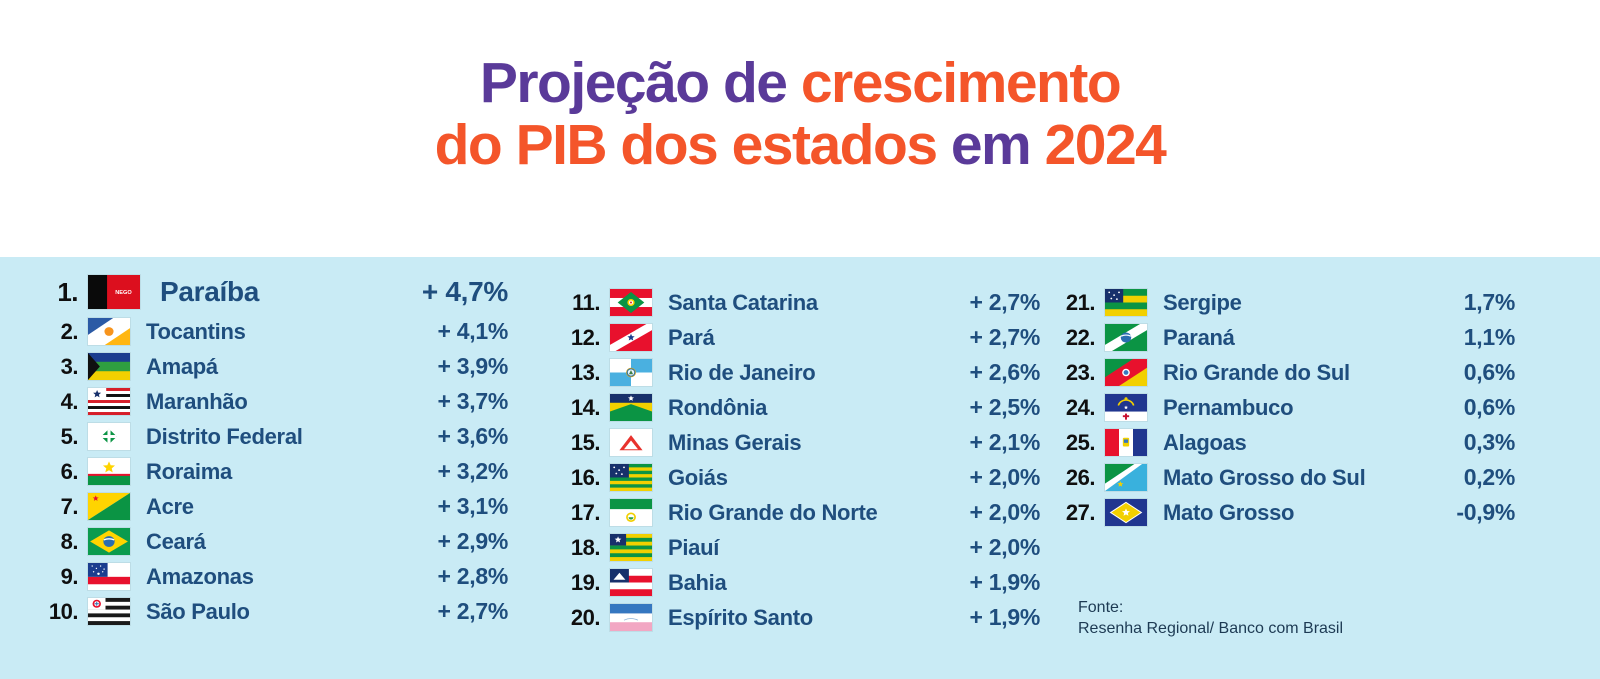 This screenshot has width=1600, height=679. Describe the element at coordinates (269, 366) in the screenshot. I see `ranking-row: 3. Amapá + 3,9%` at that location.